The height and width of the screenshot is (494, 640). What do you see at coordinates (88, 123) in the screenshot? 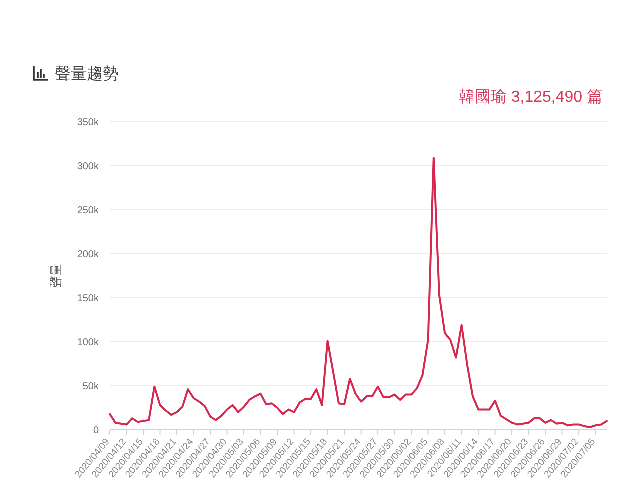
I see `y-tick-label: 350k` at bounding box center [88, 123].